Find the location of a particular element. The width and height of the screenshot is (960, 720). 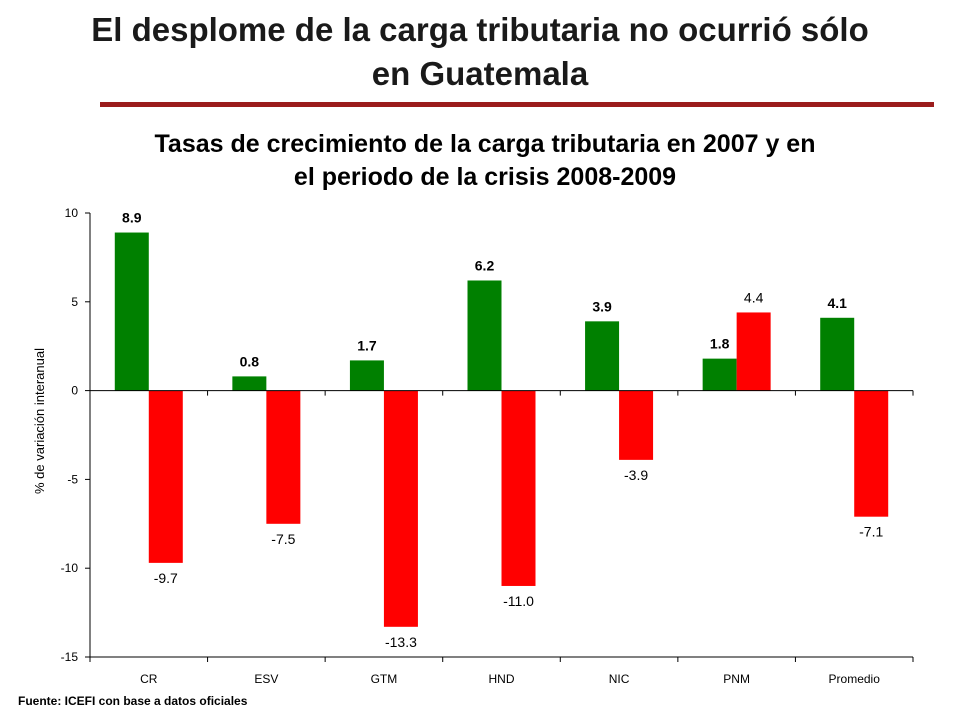

y-tick-label: -15 is located at coordinates (70, 657).